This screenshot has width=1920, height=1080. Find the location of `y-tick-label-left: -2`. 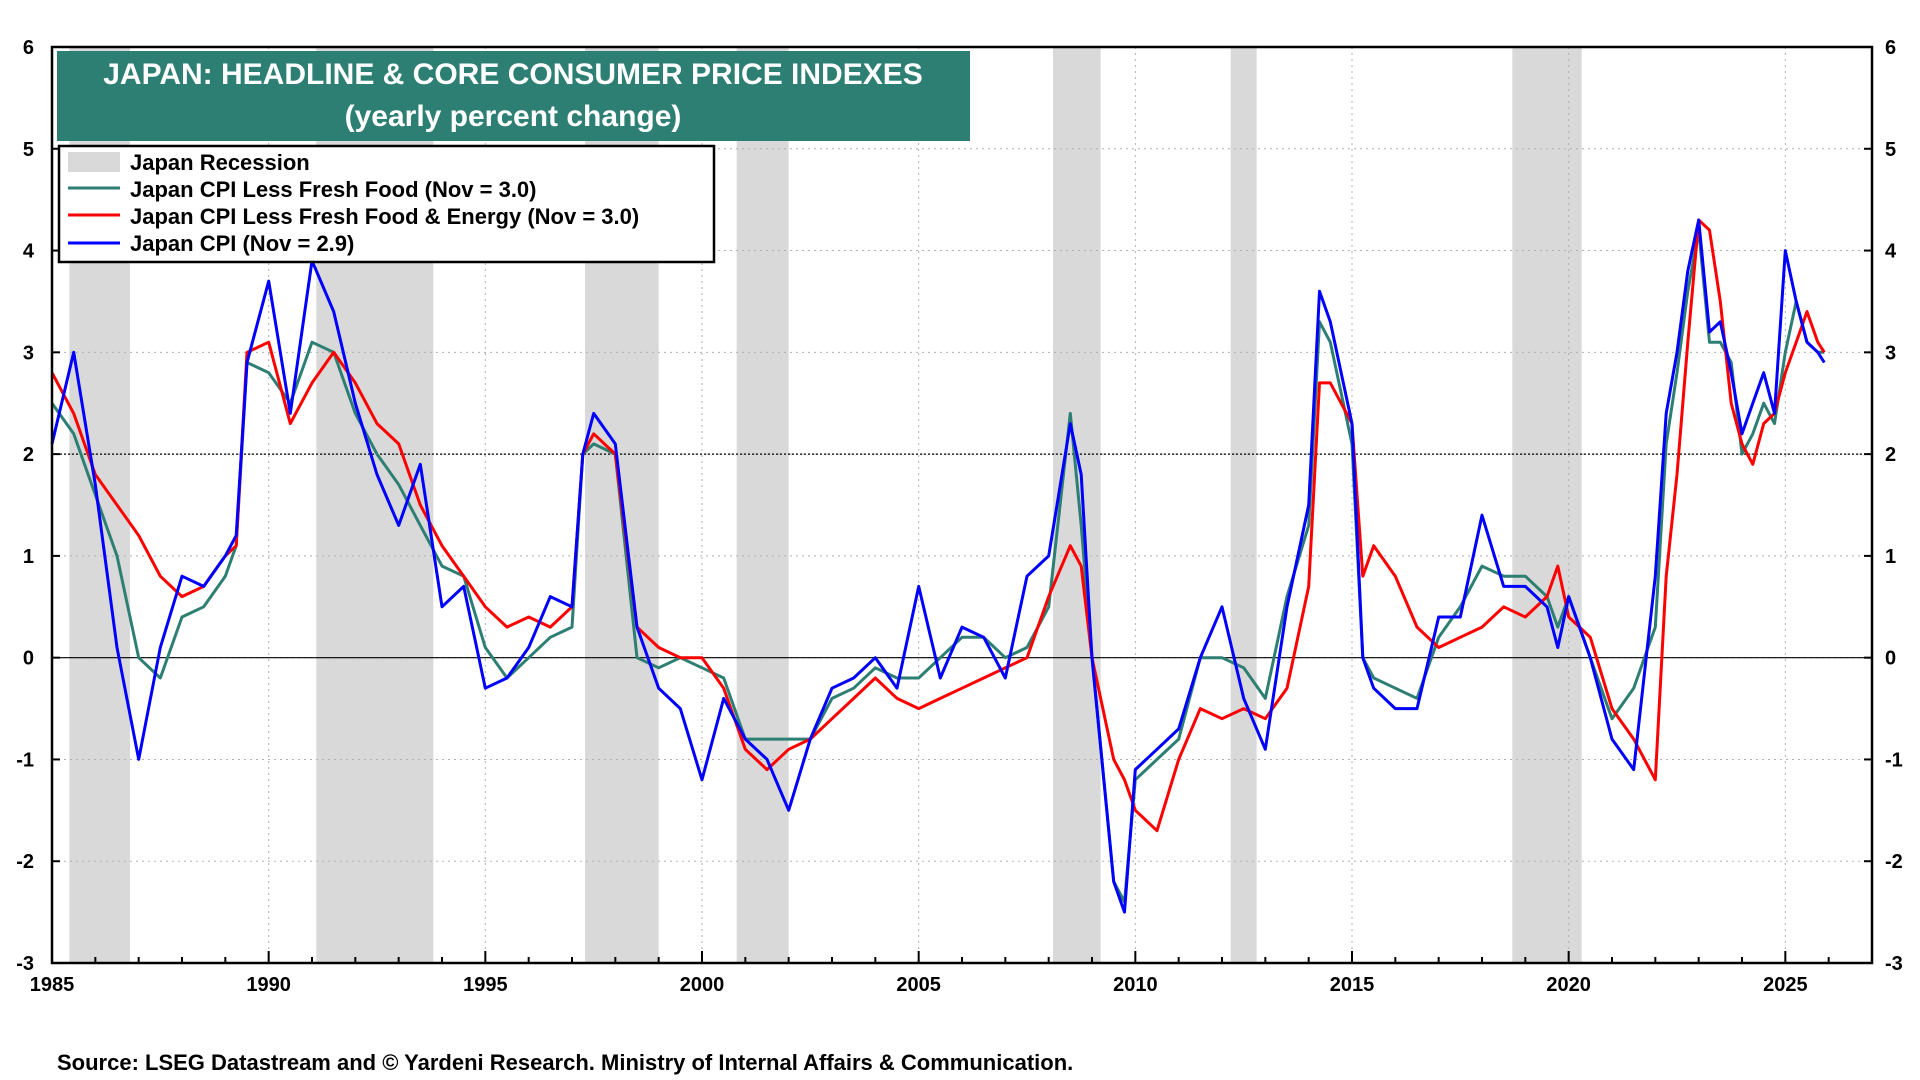

y-tick-label-left: -2 is located at coordinates (25, 862).